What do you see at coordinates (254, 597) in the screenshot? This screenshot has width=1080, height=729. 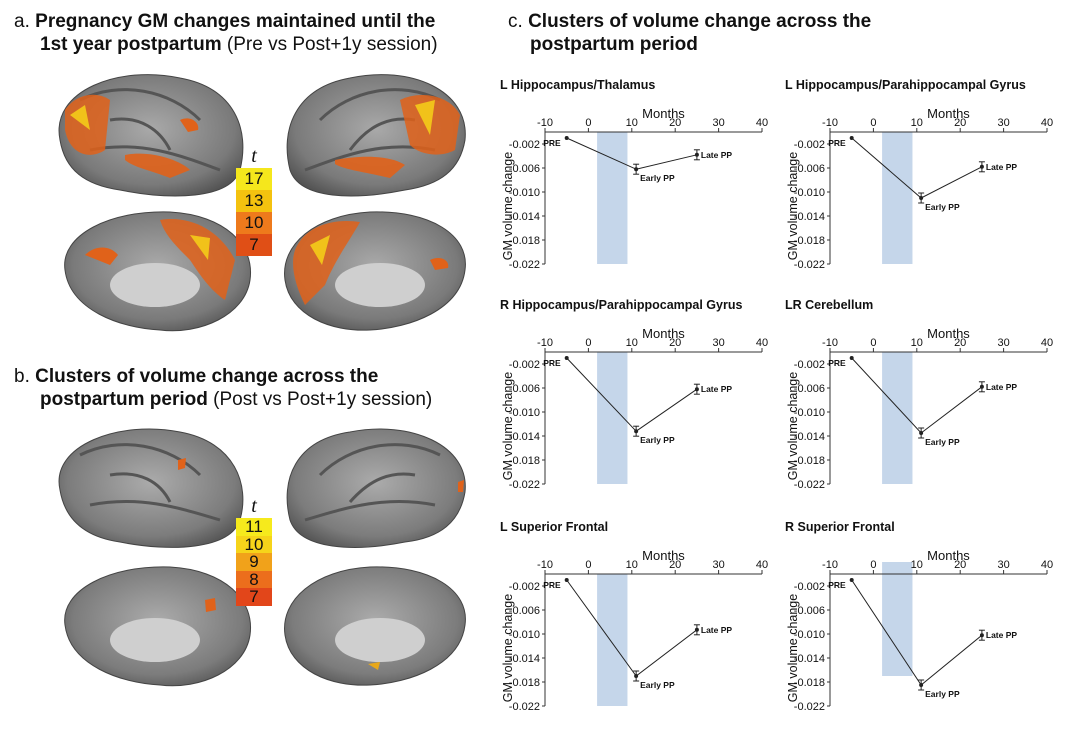 I see `panel-b-scale-value: 7` at bounding box center [254, 597].